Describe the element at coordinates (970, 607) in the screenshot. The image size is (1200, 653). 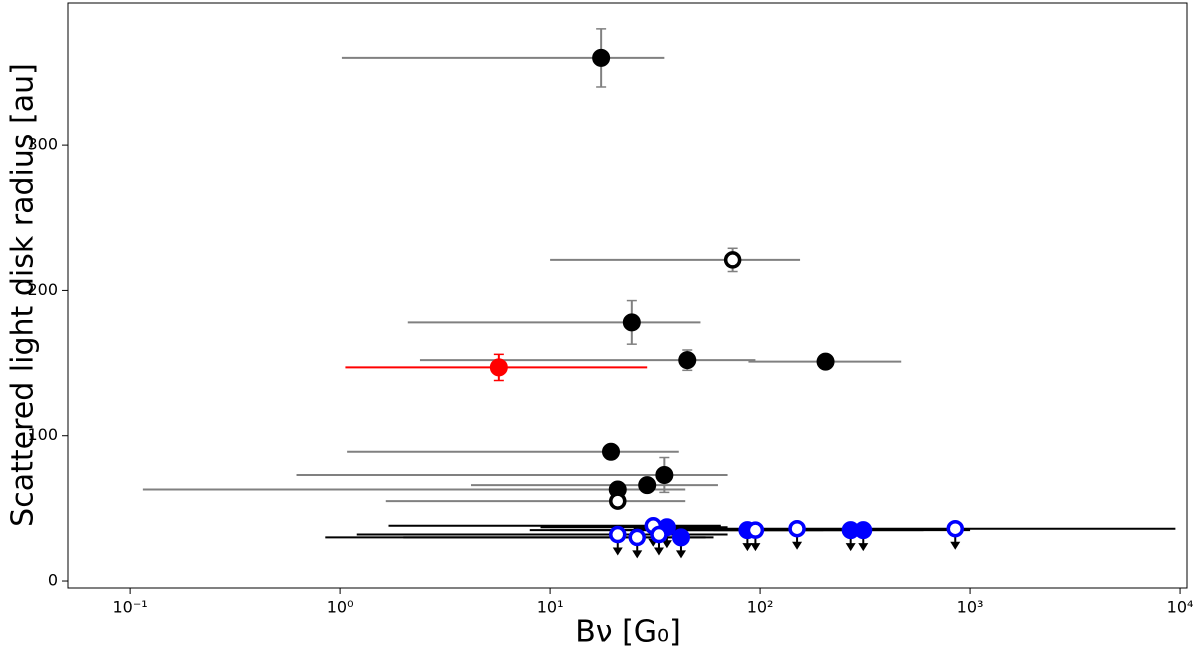
I see `x-tick-label: 10³` at that location.